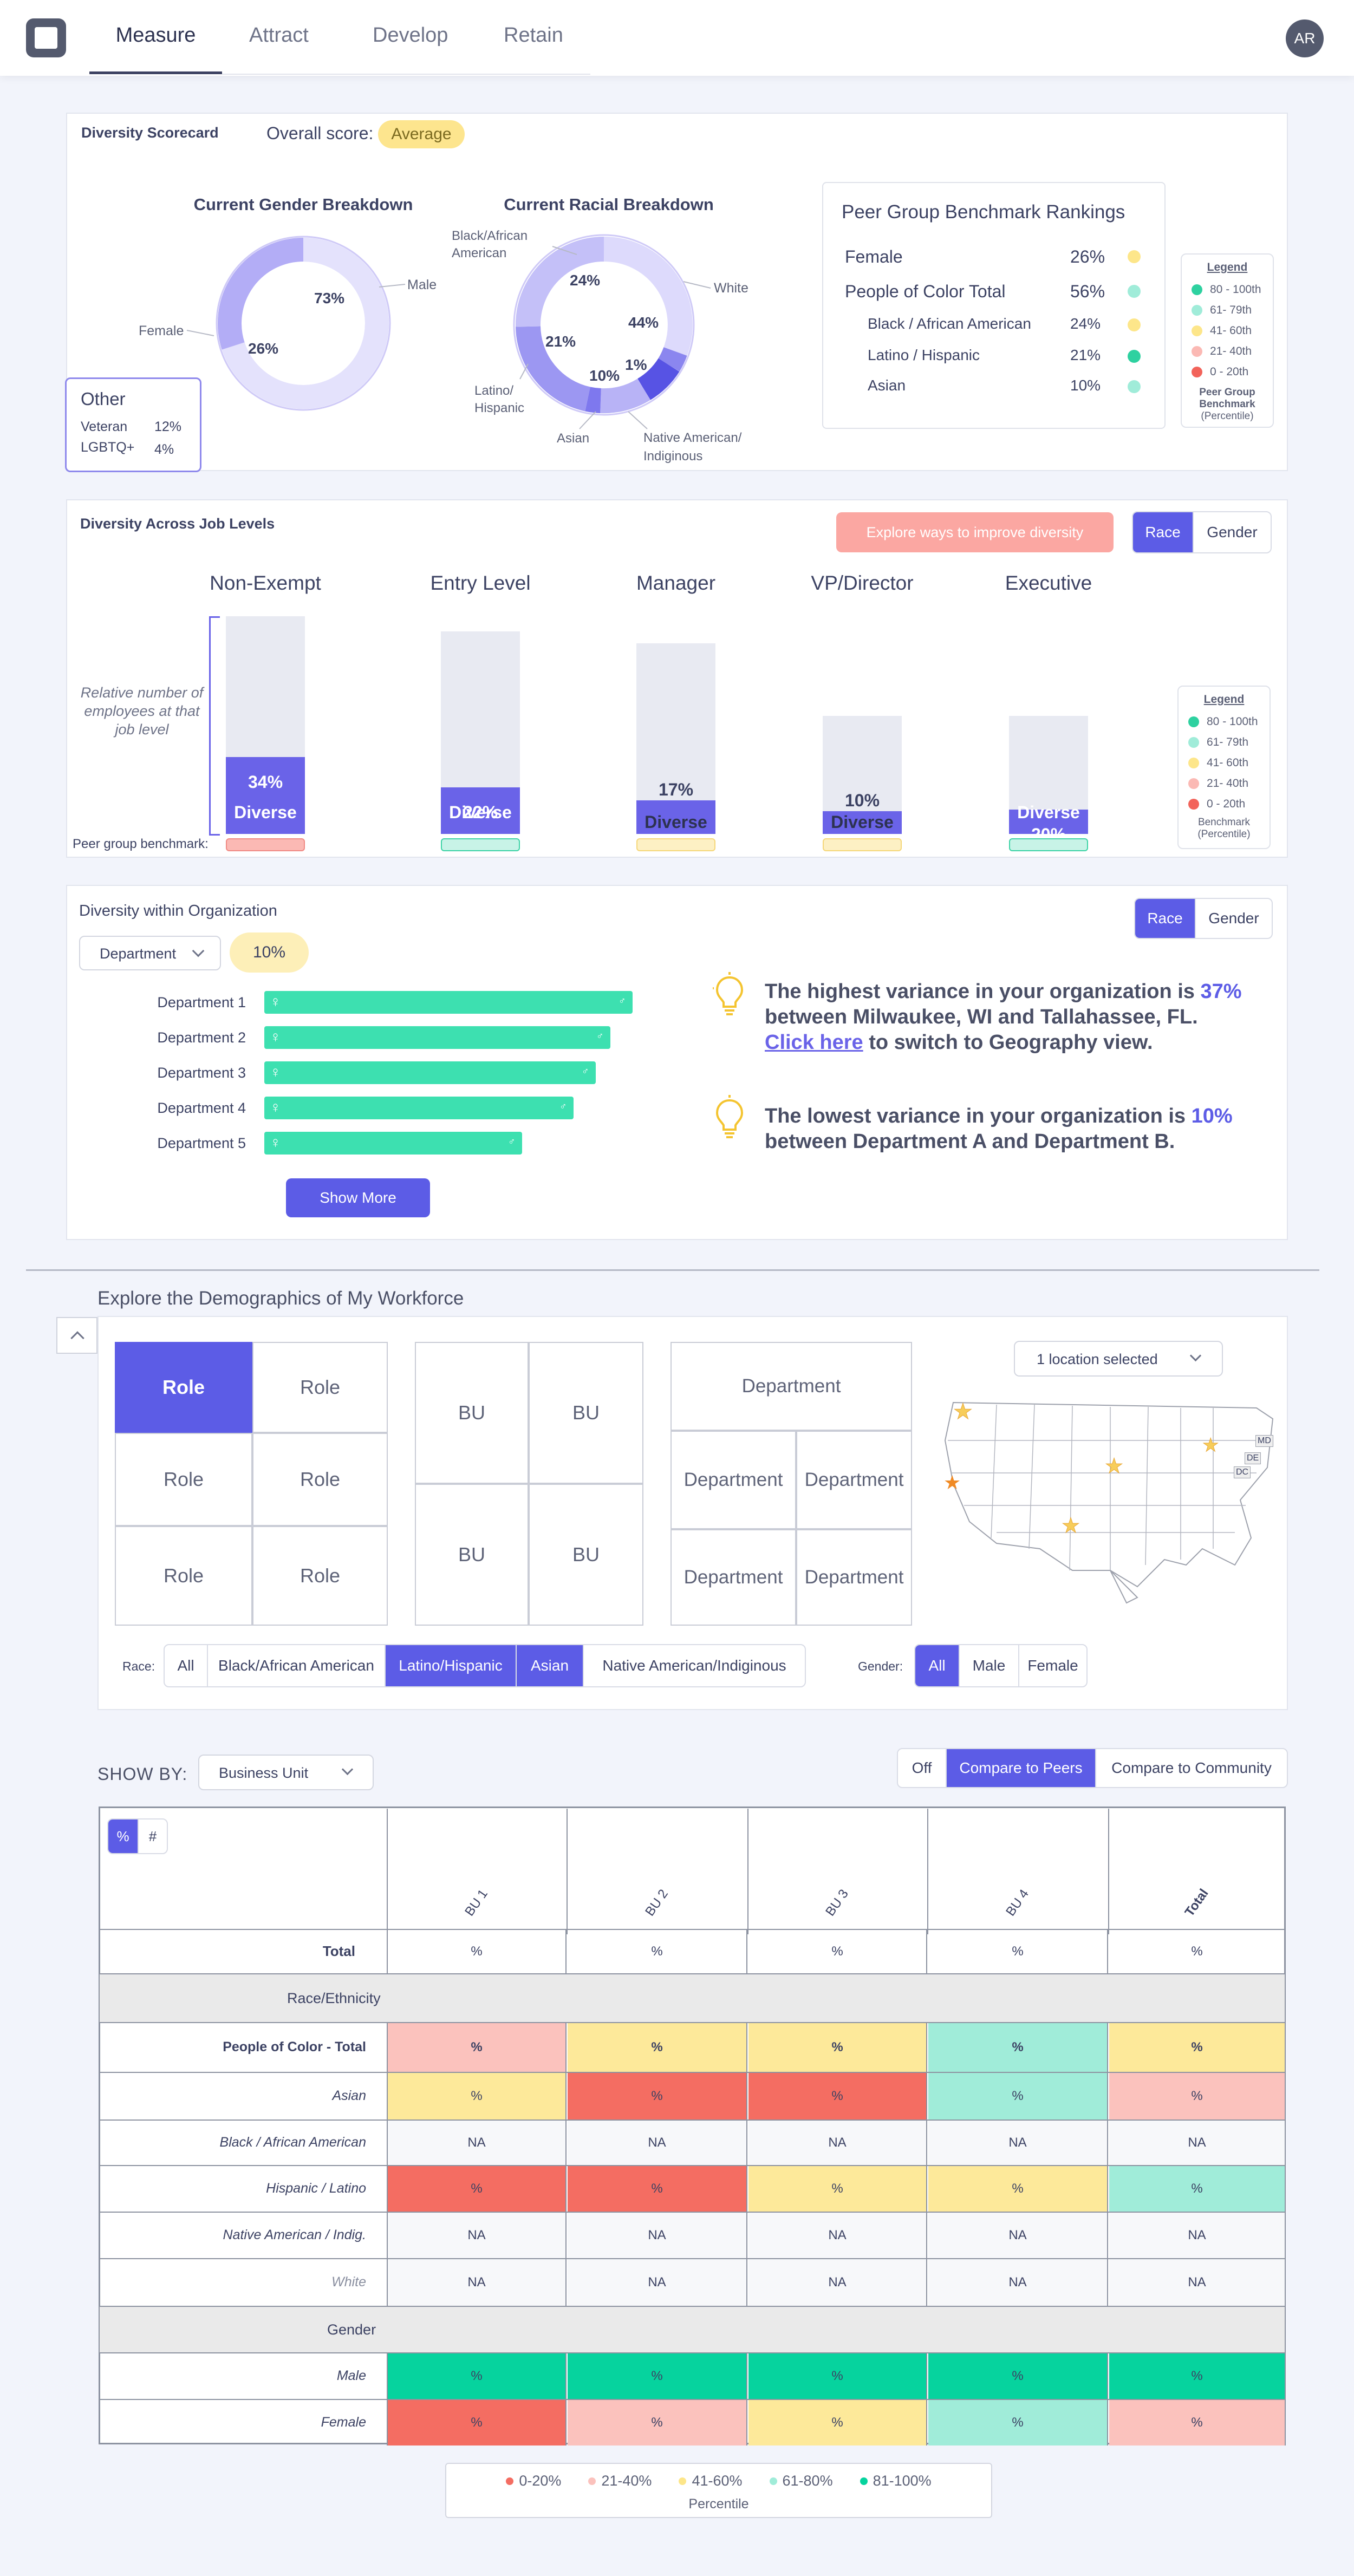 This screenshot has height=2576, width=1354. Describe the element at coordinates (550, 1665) in the screenshot. I see `race-filter-button: Asian` at that location.